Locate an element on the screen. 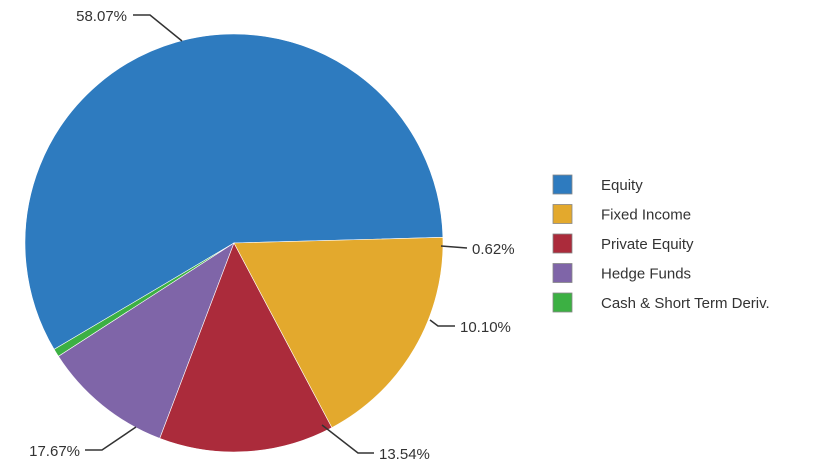 Image resolution: width=838 pixels, height=469 pixels. legend-label: Equity is located at coordinates (622, 185).